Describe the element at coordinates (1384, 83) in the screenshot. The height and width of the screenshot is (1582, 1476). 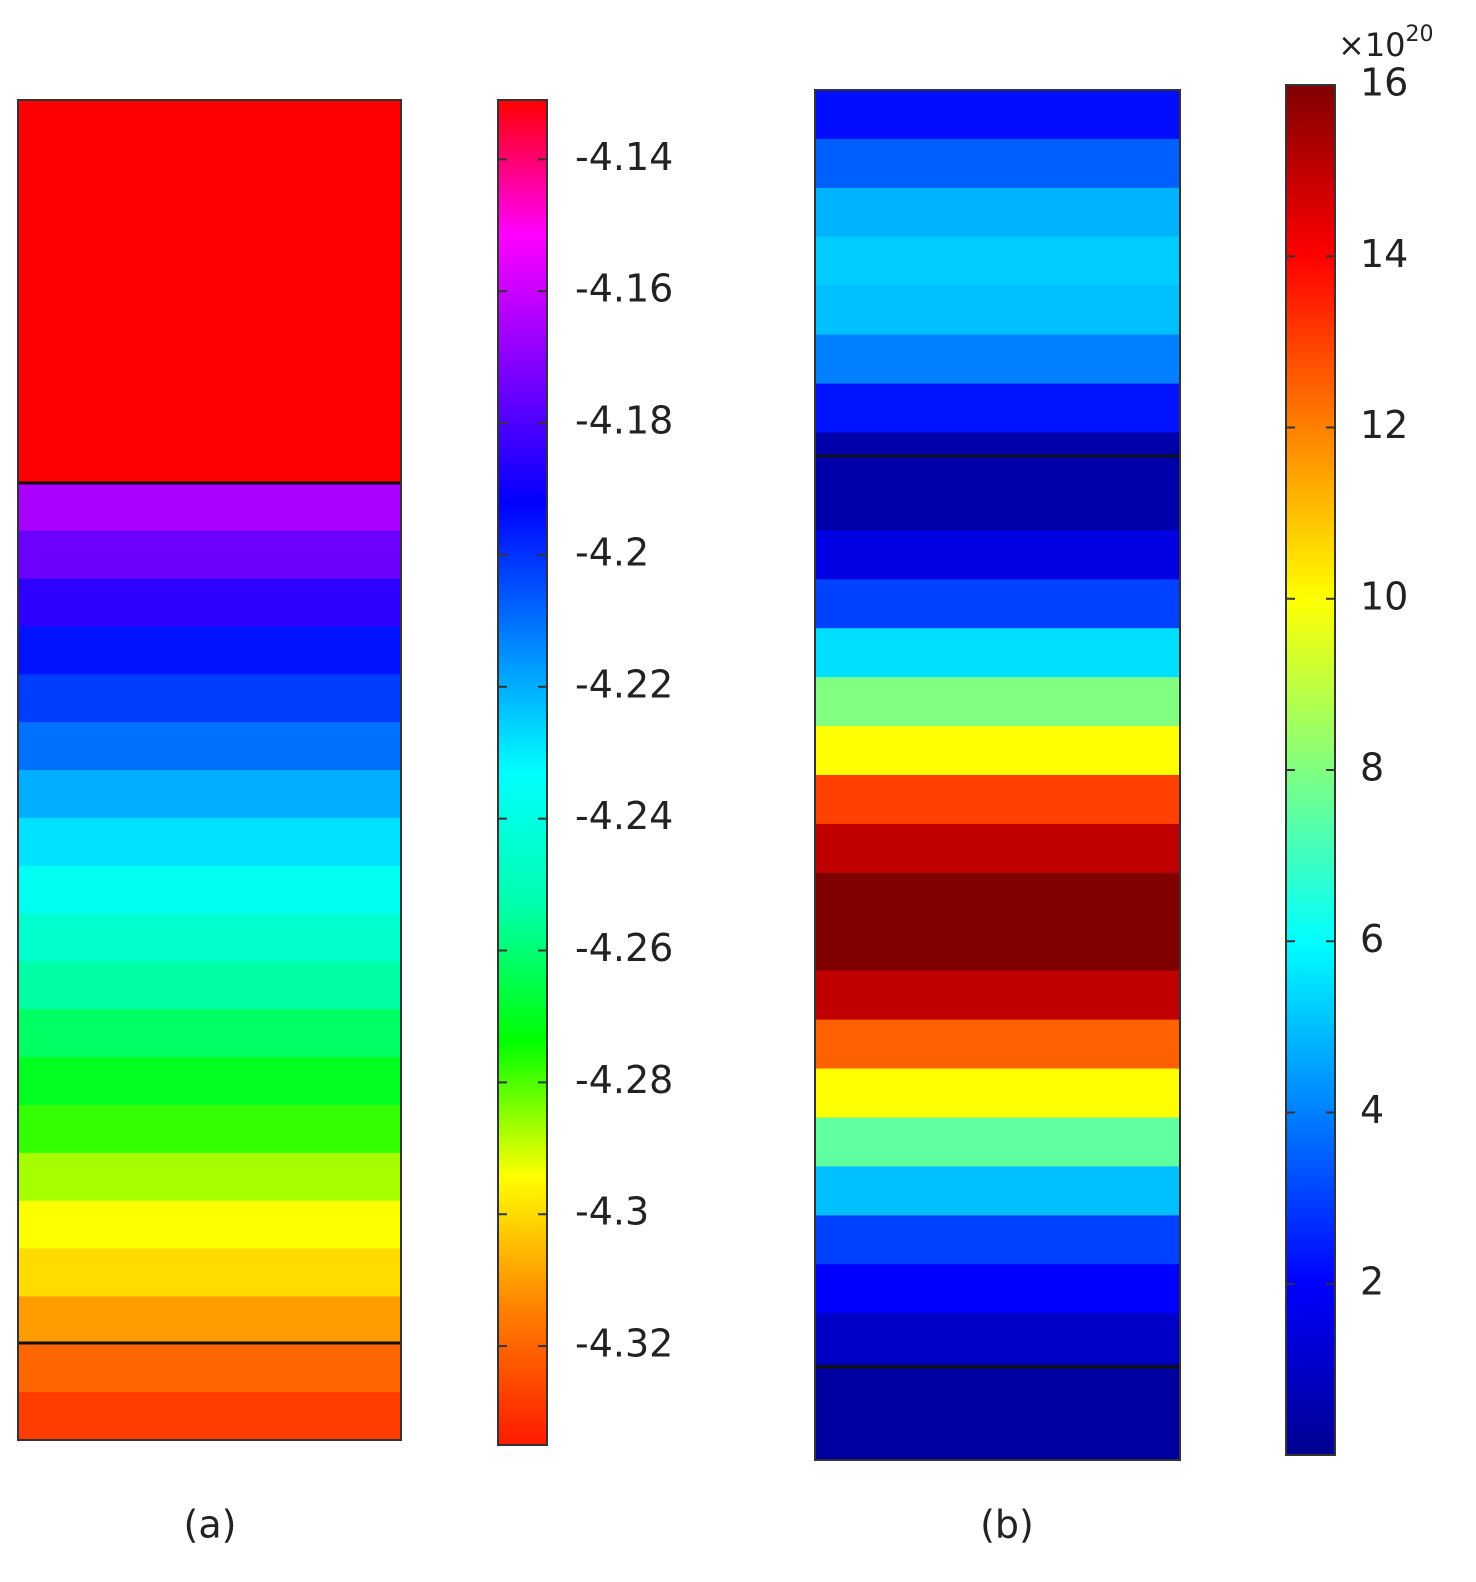
I see `colorbar-tick-label: 16` at that location.